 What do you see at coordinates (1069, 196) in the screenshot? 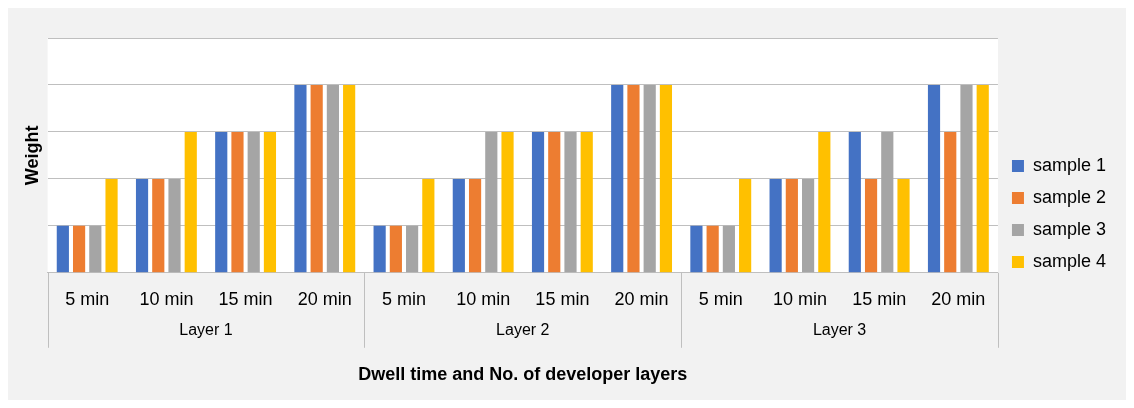
I see `legend-label: sample 2` at bounding box center [1069, 196].